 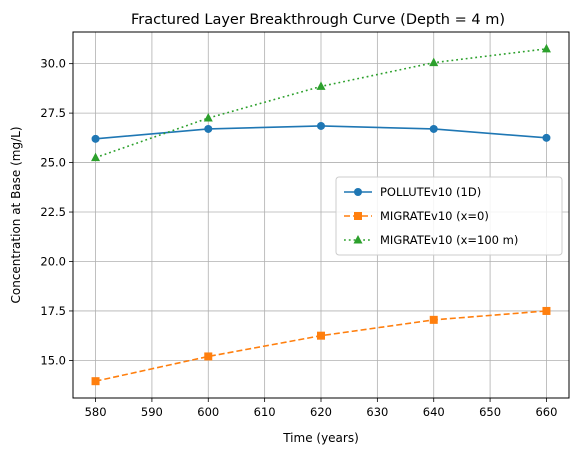 I want to click on legend-item: MIGRATEv10 (x=100 m), so click(x=431, y=240).